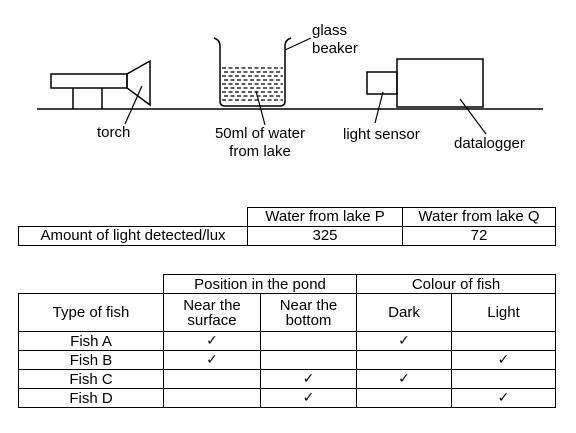 The image size is (576, 433). What do you see at coordinates (489, 143) in the screenshot?
I see `label-datalogger: datalogger` at bounding box center [489, 143].